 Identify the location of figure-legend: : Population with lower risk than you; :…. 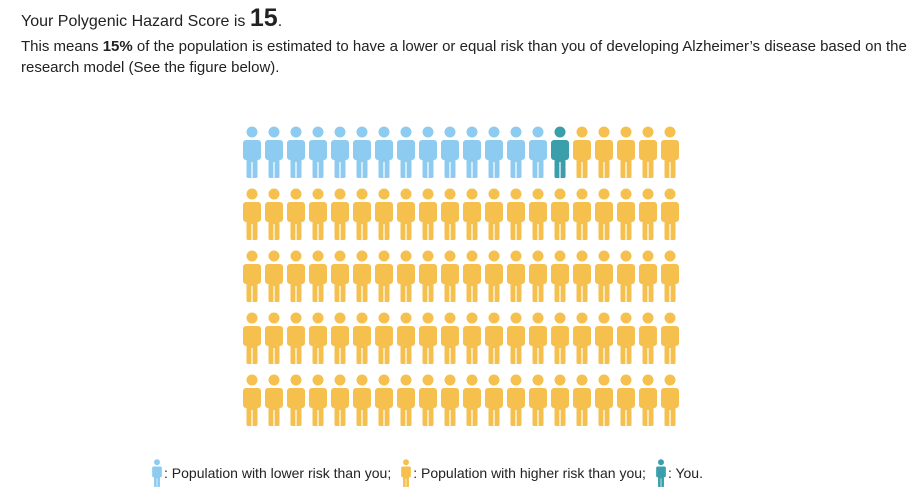
(427, 473).